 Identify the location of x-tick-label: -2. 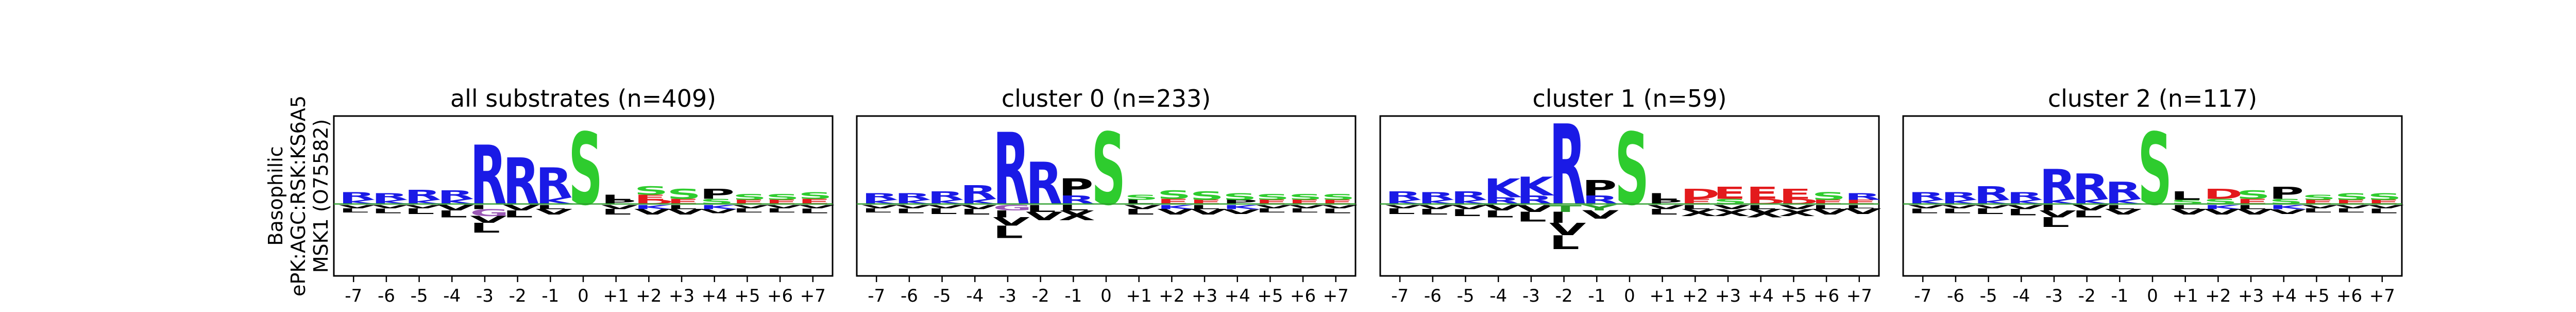
(1564, 296).